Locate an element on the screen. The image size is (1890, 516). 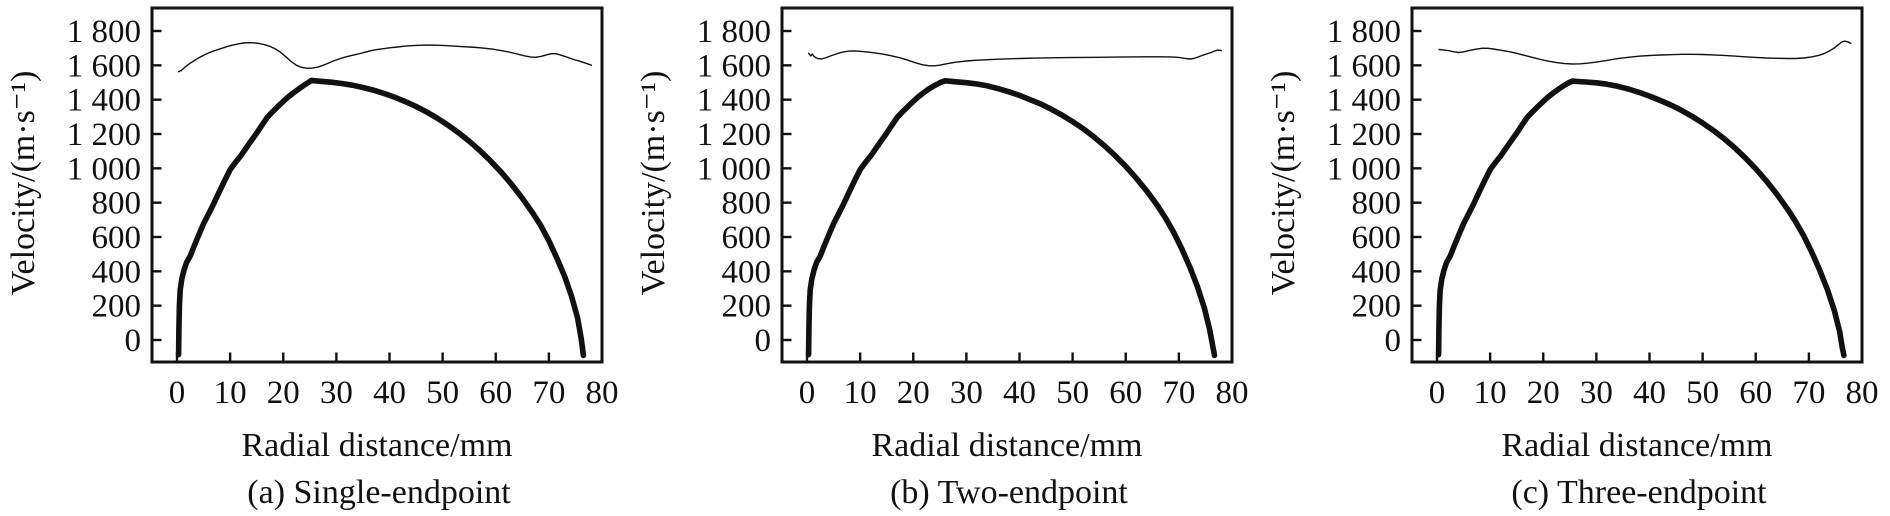
panel-caption: (c) Three-endpoint is located at coordinates (1639, 492).